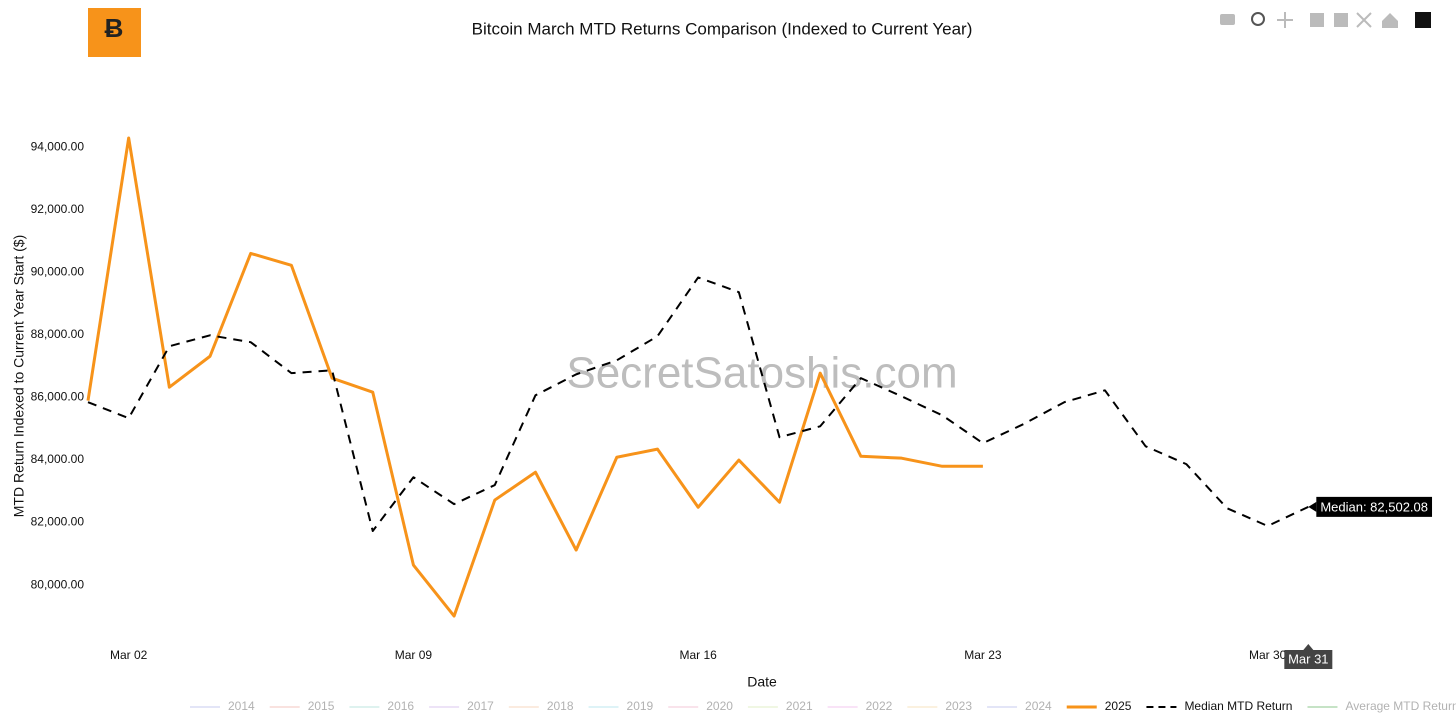 The width and height of the screenshot is (1456, 726). Describe the element at coordinates (58, 459) in the screenshot. I see `y-tick-label: 84,000.00` at that location.